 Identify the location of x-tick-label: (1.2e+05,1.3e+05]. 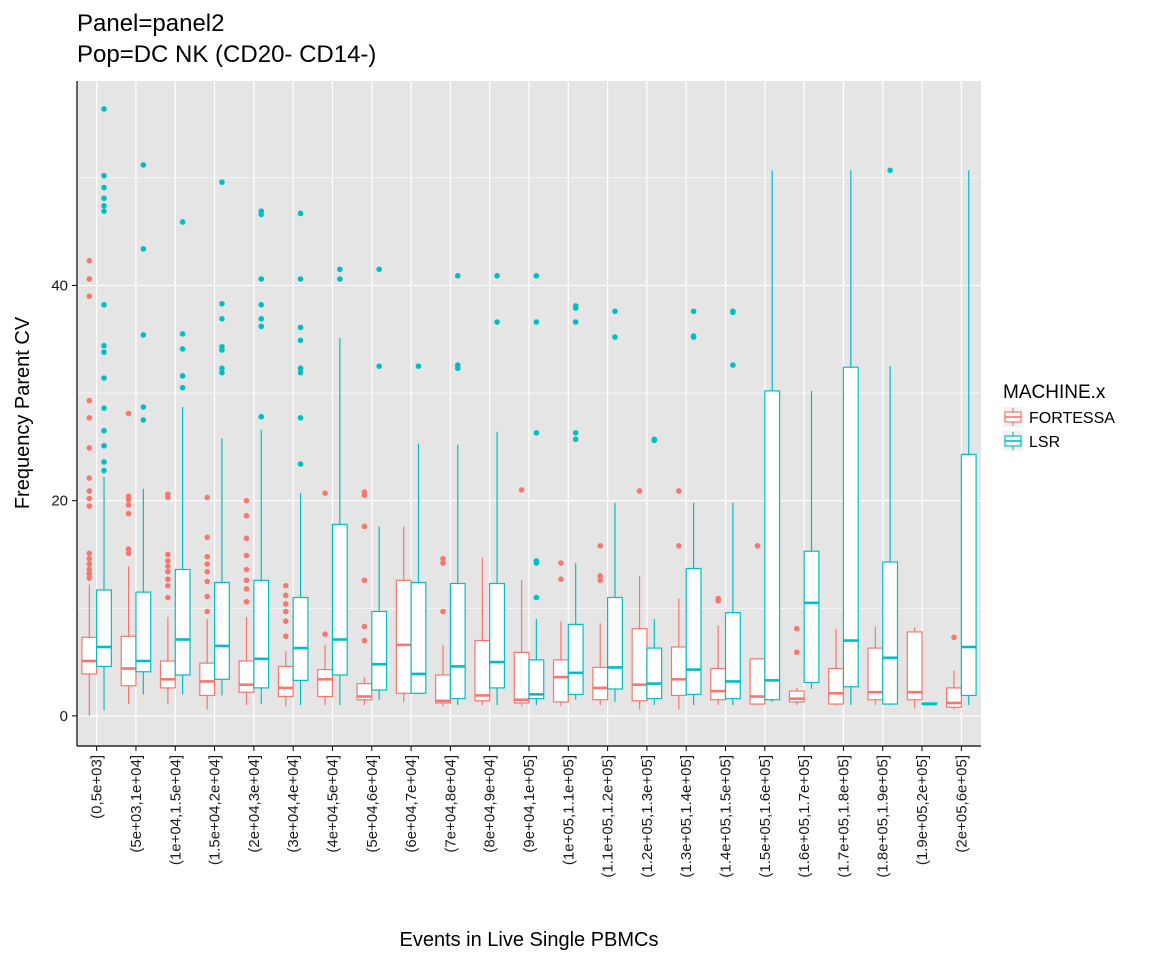
(647, 816).